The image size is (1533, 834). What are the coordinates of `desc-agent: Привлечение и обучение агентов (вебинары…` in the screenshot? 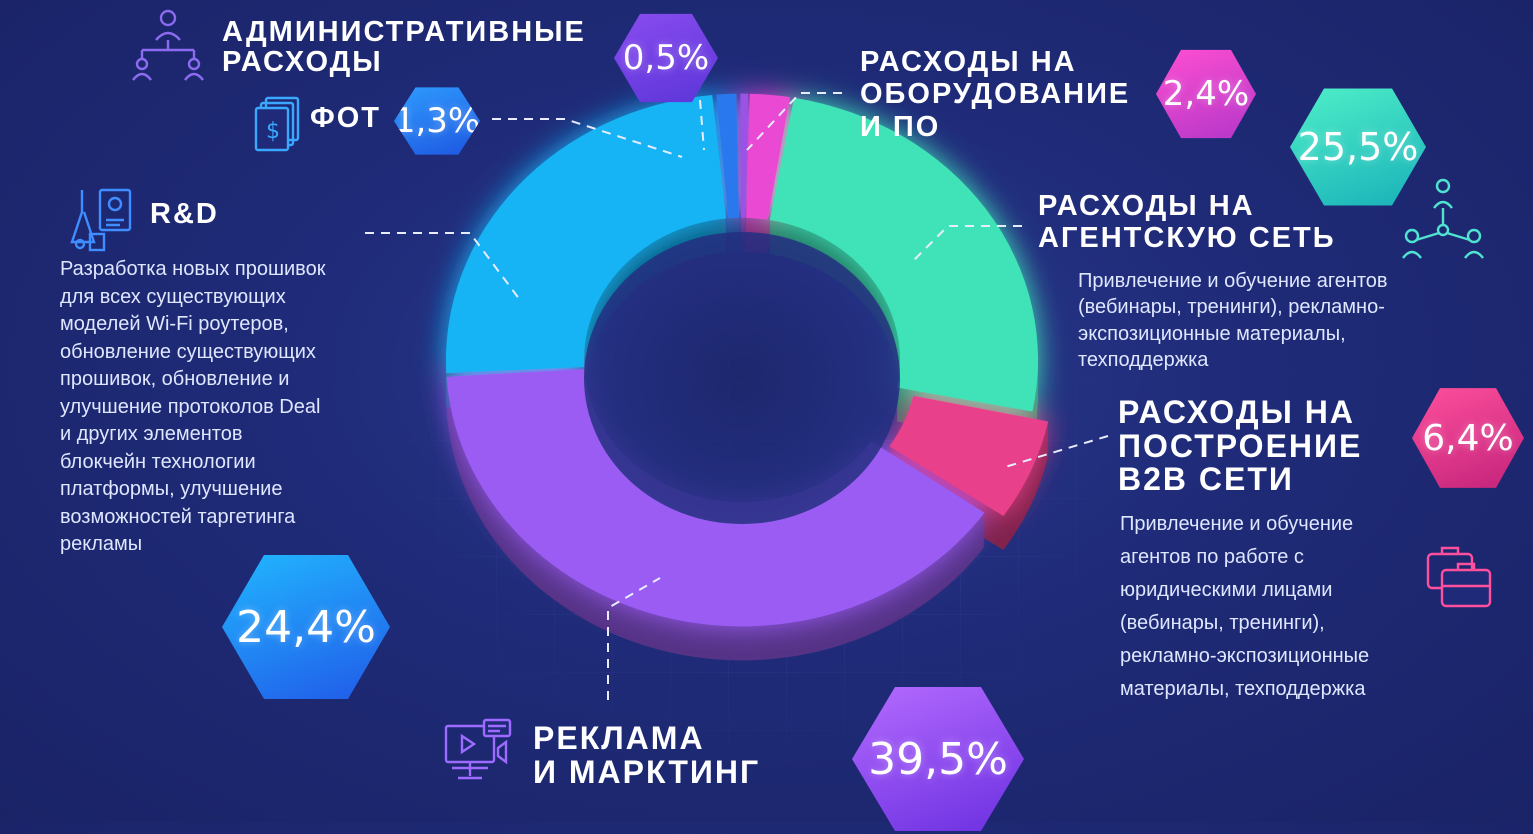 It's located at (1233, 321).